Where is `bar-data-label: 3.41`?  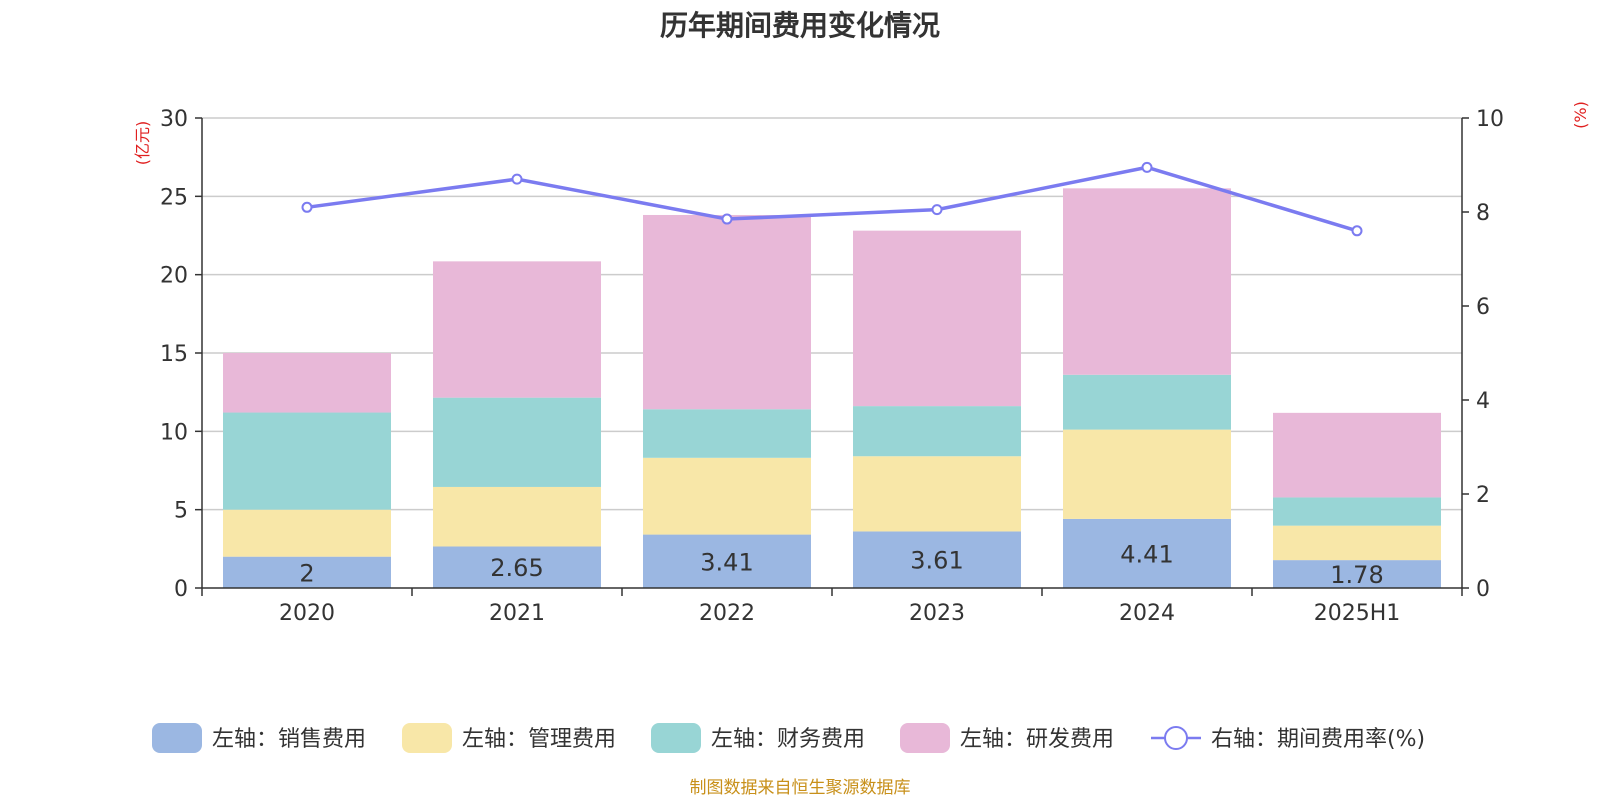
bar-data-label: 3.41 is located at coordinates (726, 562).